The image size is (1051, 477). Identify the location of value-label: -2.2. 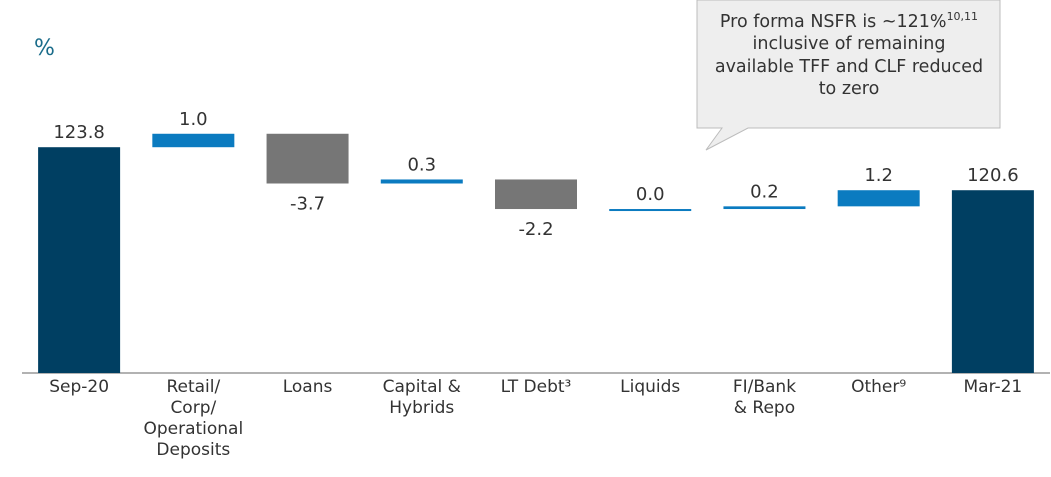
(535, 229).